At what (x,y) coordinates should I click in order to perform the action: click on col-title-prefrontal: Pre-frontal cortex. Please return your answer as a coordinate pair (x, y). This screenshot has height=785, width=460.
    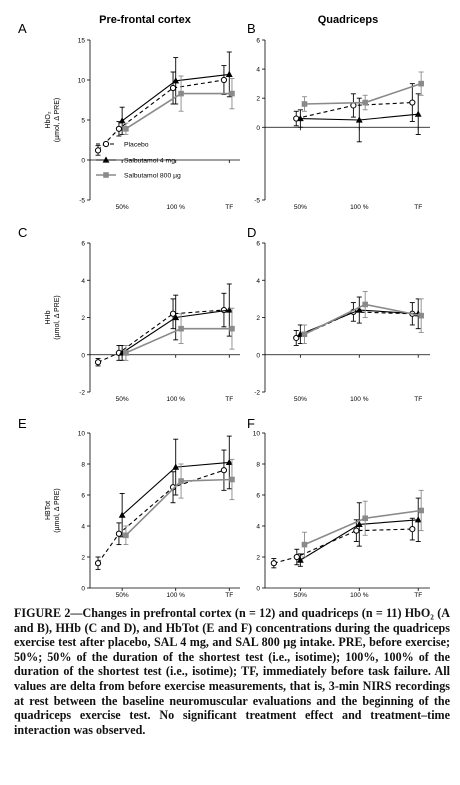
    Looking at the image, I should click on (145, 20).